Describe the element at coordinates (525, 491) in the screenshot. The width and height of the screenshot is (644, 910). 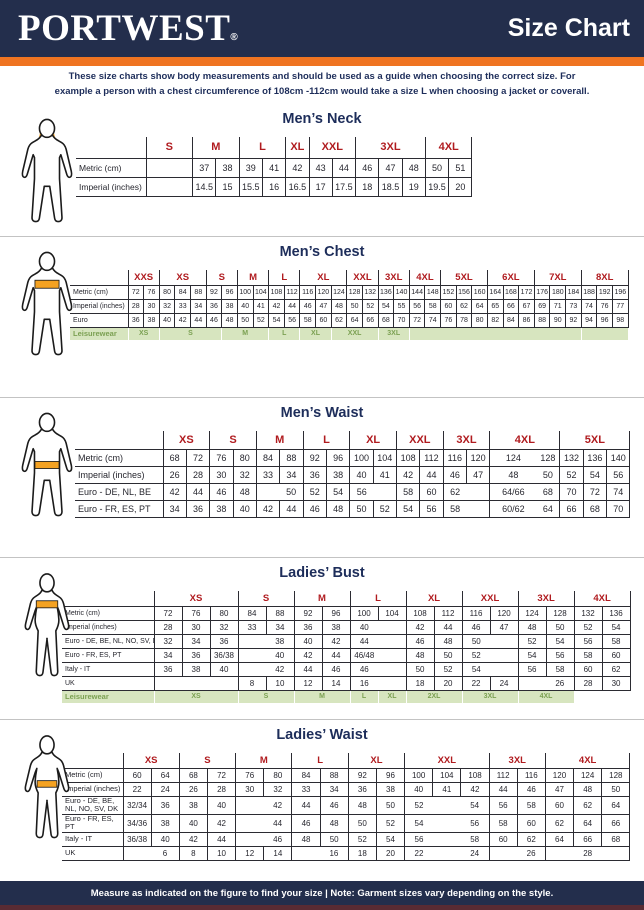
I see `cell: 64/66 68` at that location.